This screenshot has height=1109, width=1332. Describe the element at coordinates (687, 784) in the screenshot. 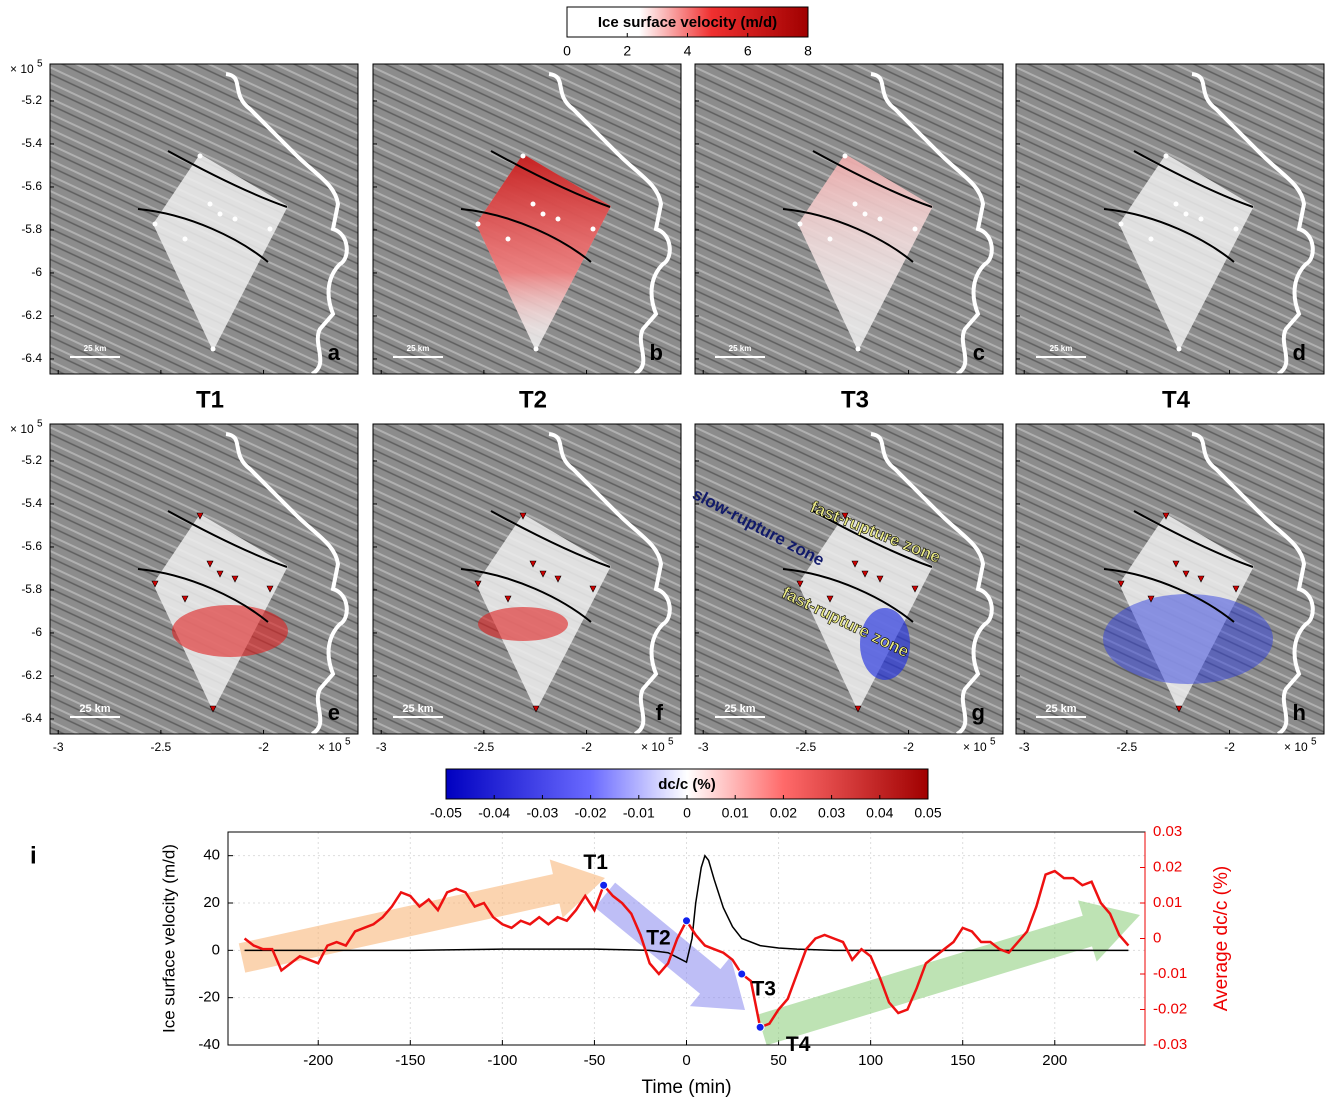

I see `colorbar-title: dc/c (%)` at that location.